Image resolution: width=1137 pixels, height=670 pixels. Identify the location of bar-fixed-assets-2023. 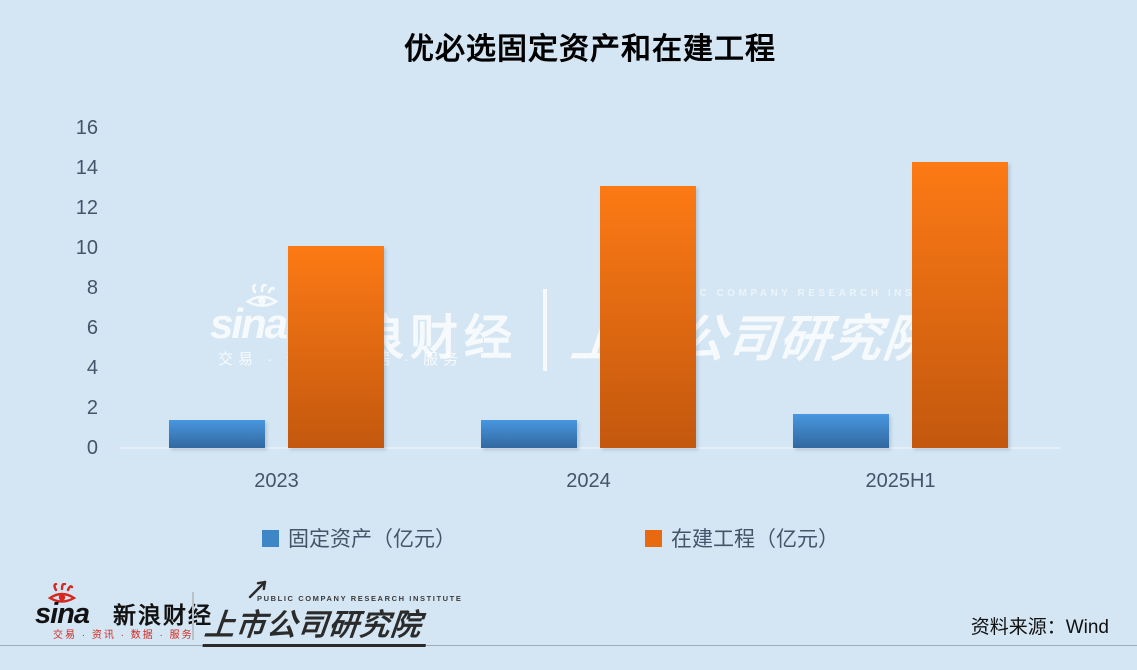
(217, 434).